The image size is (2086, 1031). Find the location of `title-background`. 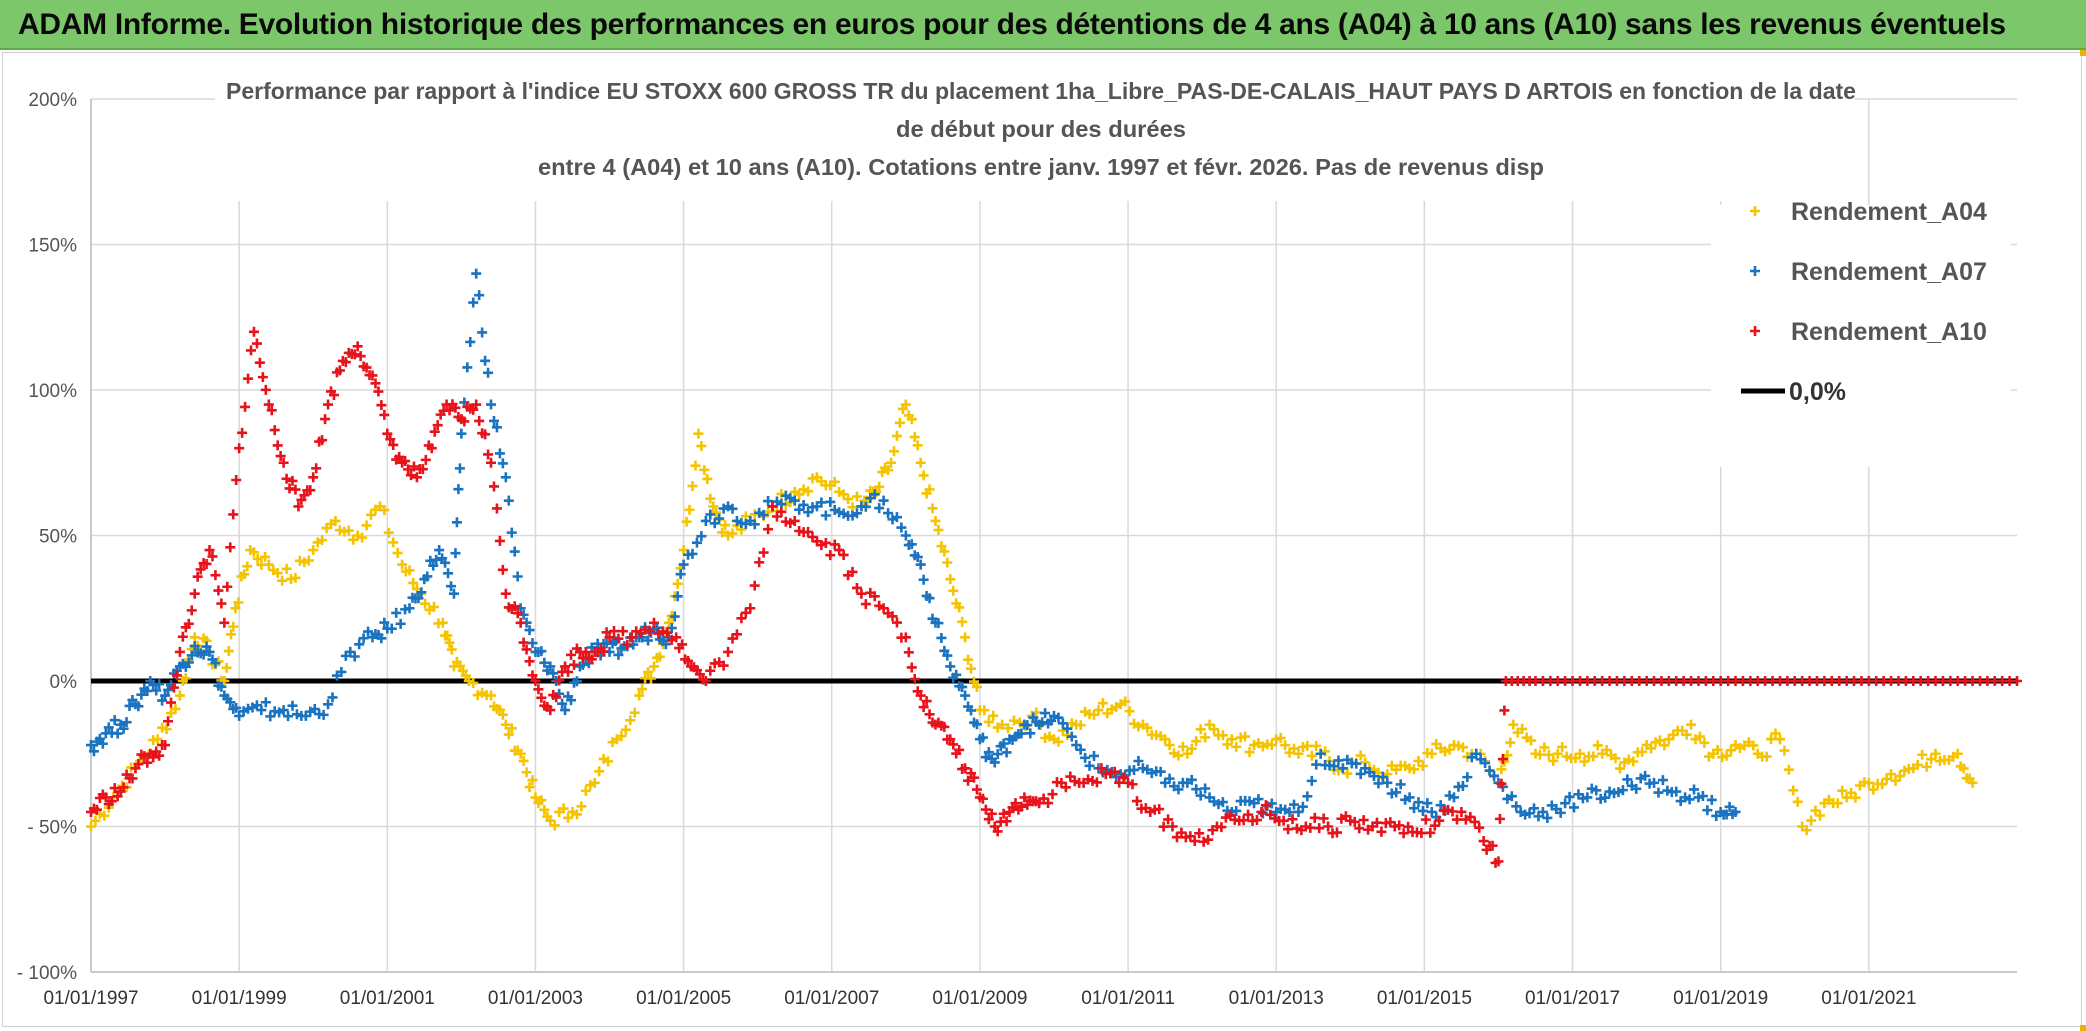

title-background is located at coordinates (1035, 130).